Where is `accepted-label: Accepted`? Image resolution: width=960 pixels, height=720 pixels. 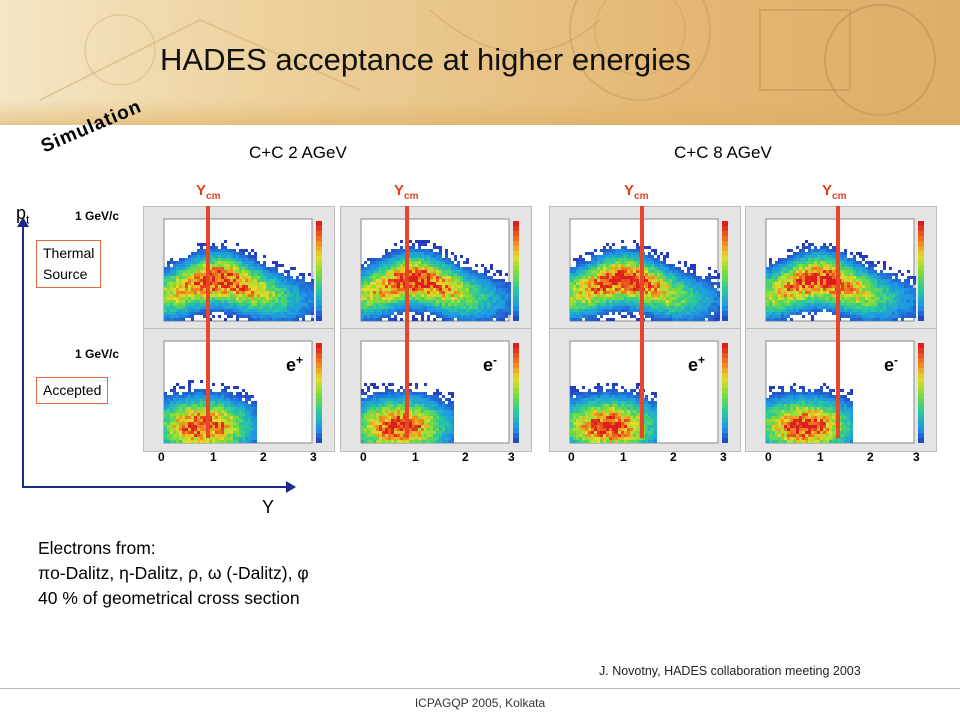 accepted-label: Accepted is located at coordinates (72, 390).